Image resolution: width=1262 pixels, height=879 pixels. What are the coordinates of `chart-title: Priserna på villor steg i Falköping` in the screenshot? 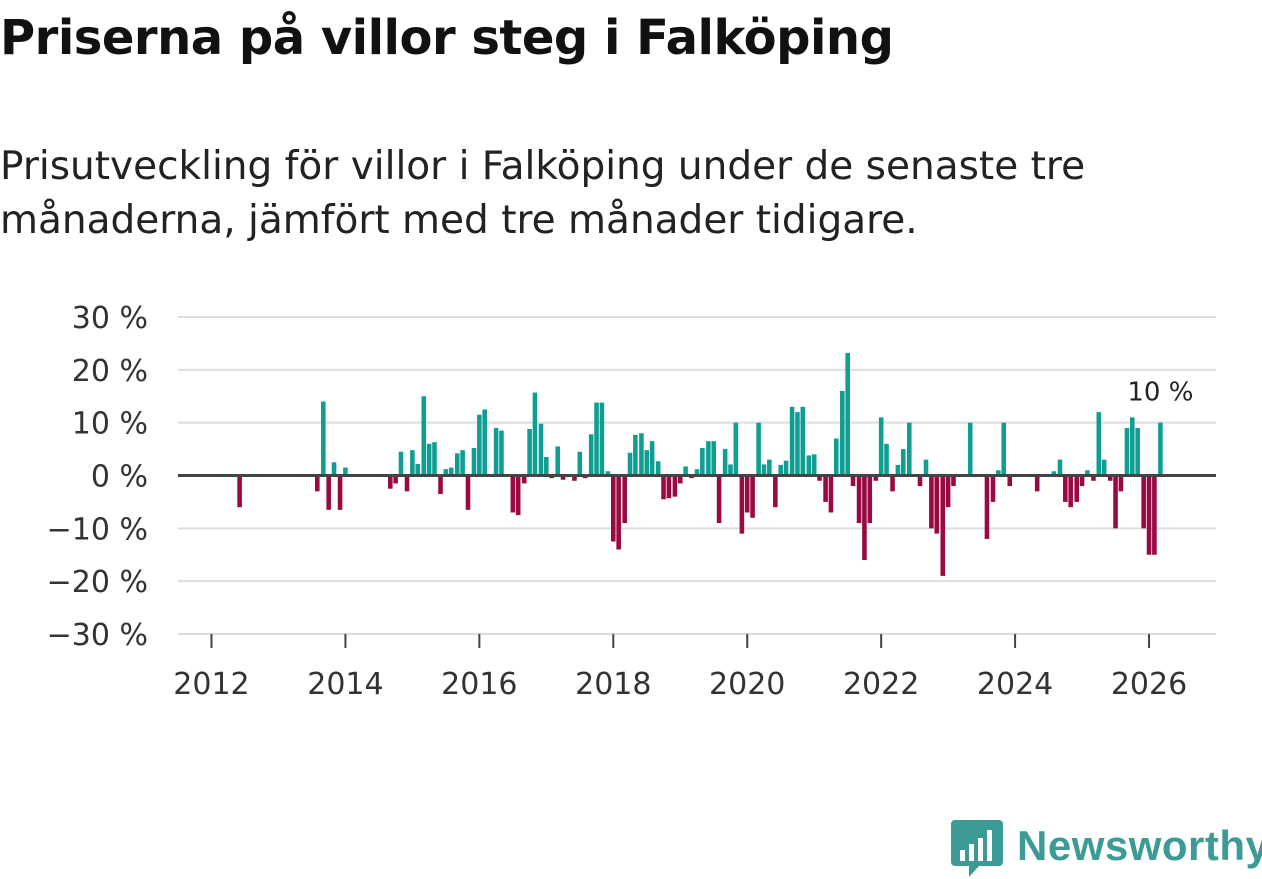 It's located at (447, 38).